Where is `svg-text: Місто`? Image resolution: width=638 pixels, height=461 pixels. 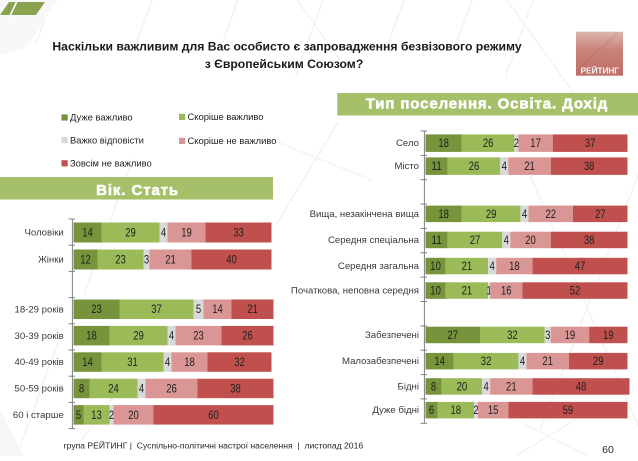 svg-text: Місто is located at coordinates (406, 166).